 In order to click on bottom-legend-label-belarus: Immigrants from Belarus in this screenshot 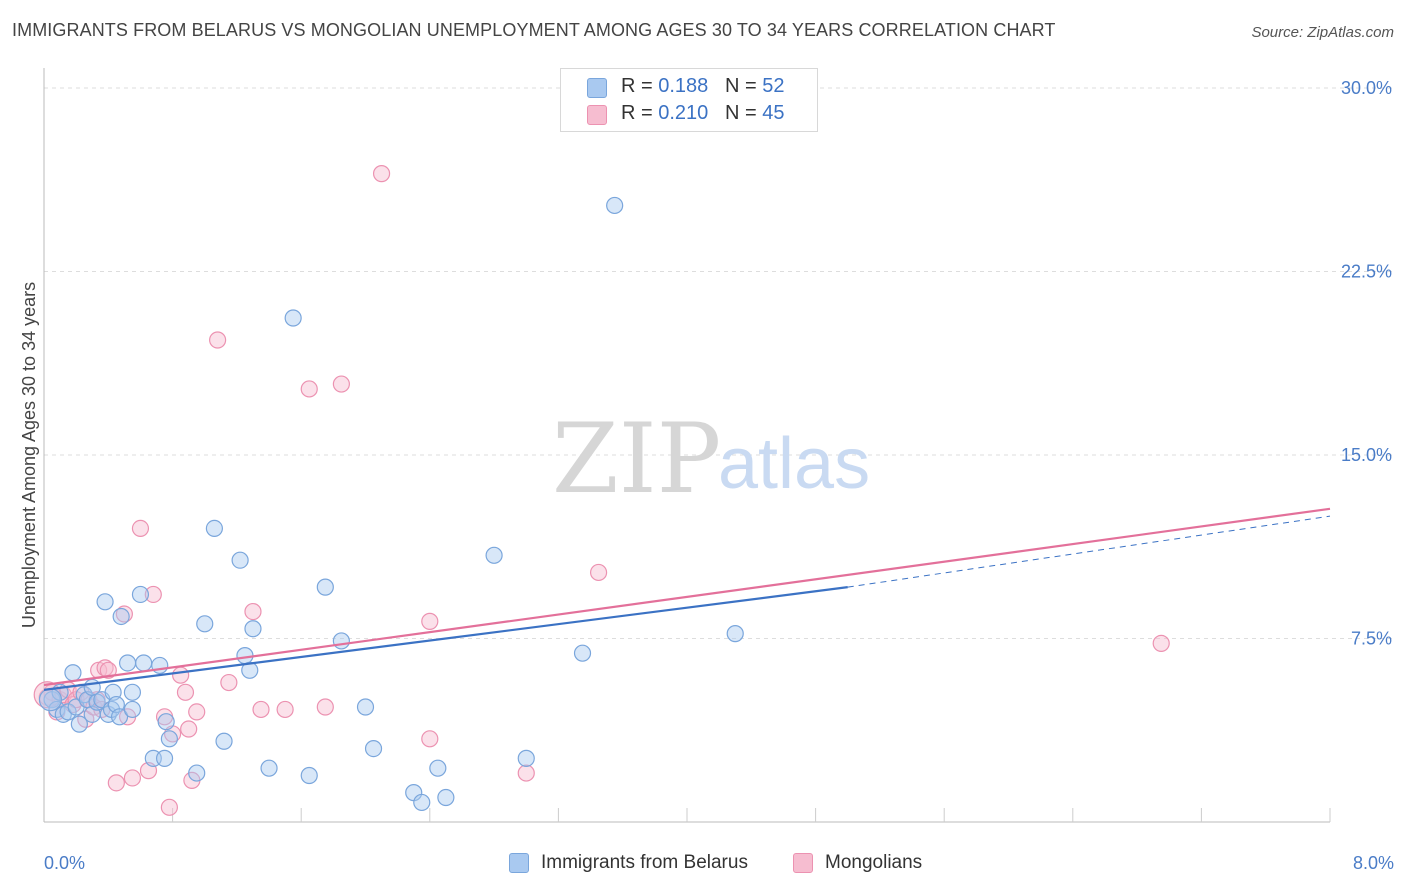, I will do `click(644, 862)`.